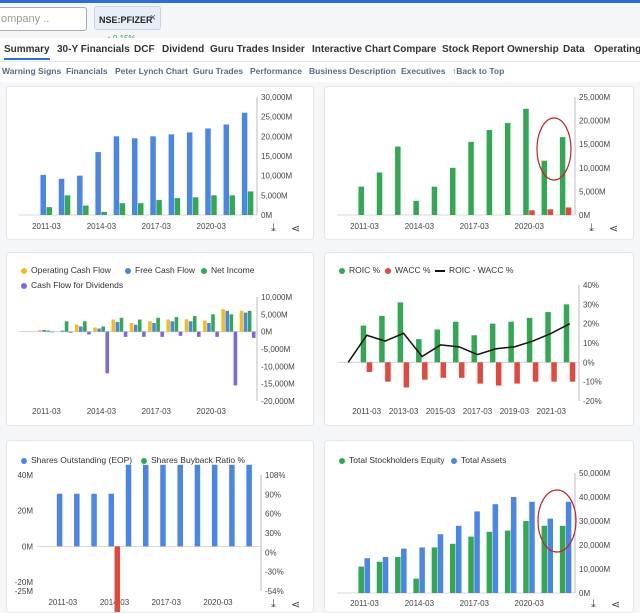  Describe the element at coordinates (144, 49) in the screenshot. I see `tab-dcf: DCF` at that location.